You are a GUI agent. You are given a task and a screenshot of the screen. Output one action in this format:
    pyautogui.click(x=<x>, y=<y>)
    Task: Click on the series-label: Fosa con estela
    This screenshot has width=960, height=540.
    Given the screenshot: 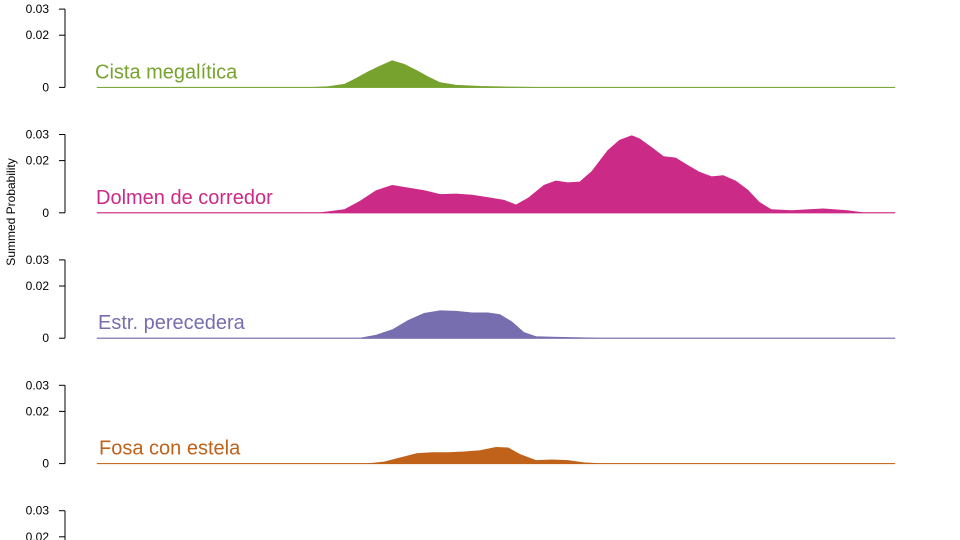 What is the action you would take?
    pyautogui.click(x=170, y=449)
    